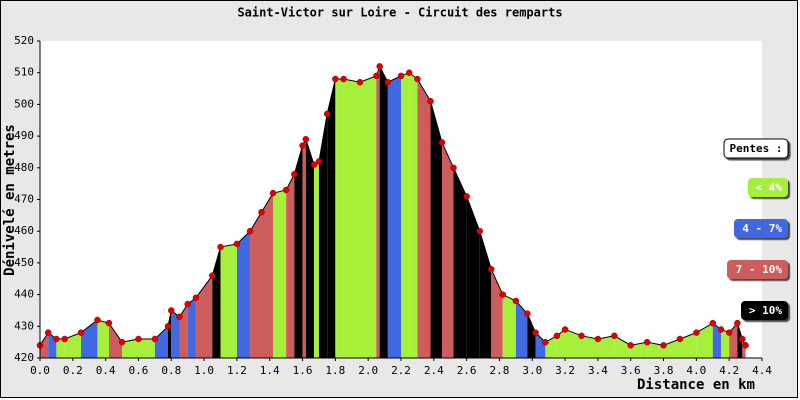 Image resolution: width=800 pixels, height=400 pixels. I want to click on legend-title: Pentes :, so click(756, 148).